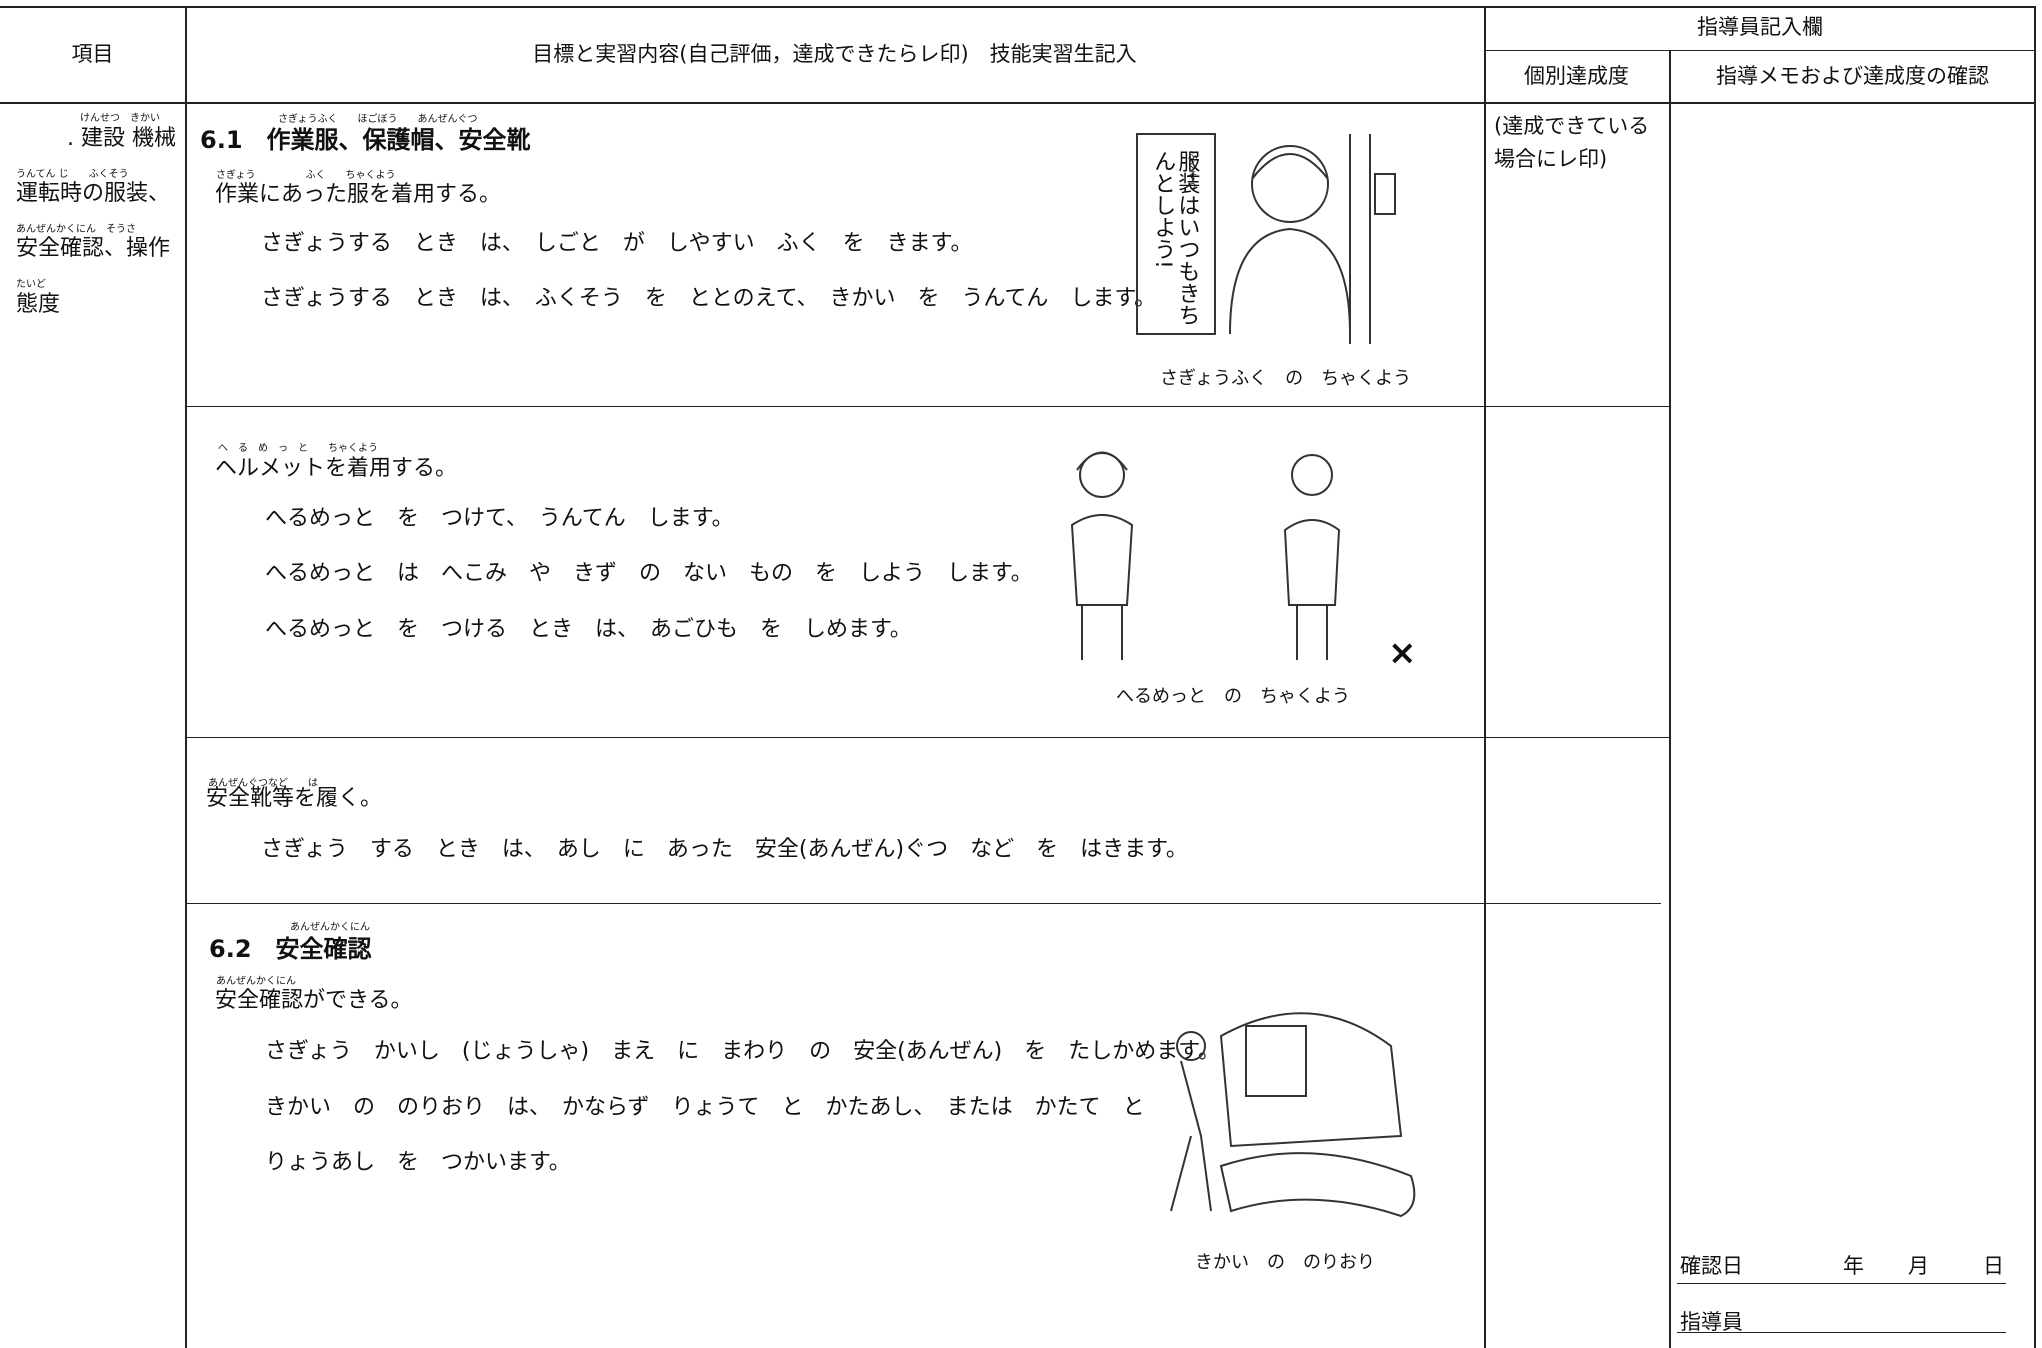 The width and height of the screenshot is (2042, 1348). What do you see at coordinates (120, 118) in the screenshot?
I see `ruby: けんせつ きかい` at bounding box center [120, 118].